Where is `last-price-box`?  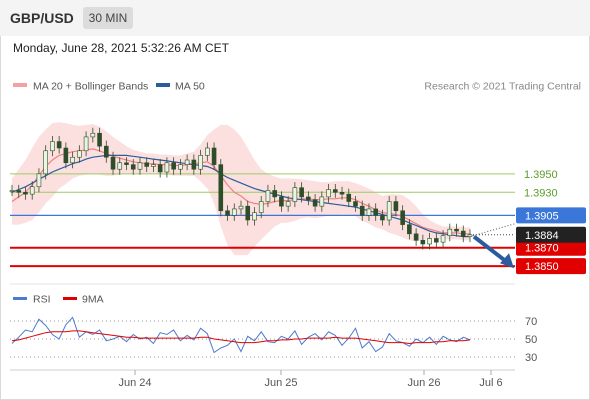
last-price-box is located at coordinates (551, 234).